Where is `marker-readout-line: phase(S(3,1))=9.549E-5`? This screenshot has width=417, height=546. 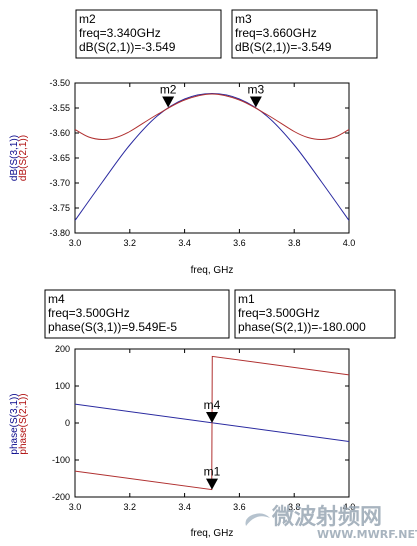 marker-readout-line: phase(S(3,1))=9.549E-5 is located at coordinates (112, 327).